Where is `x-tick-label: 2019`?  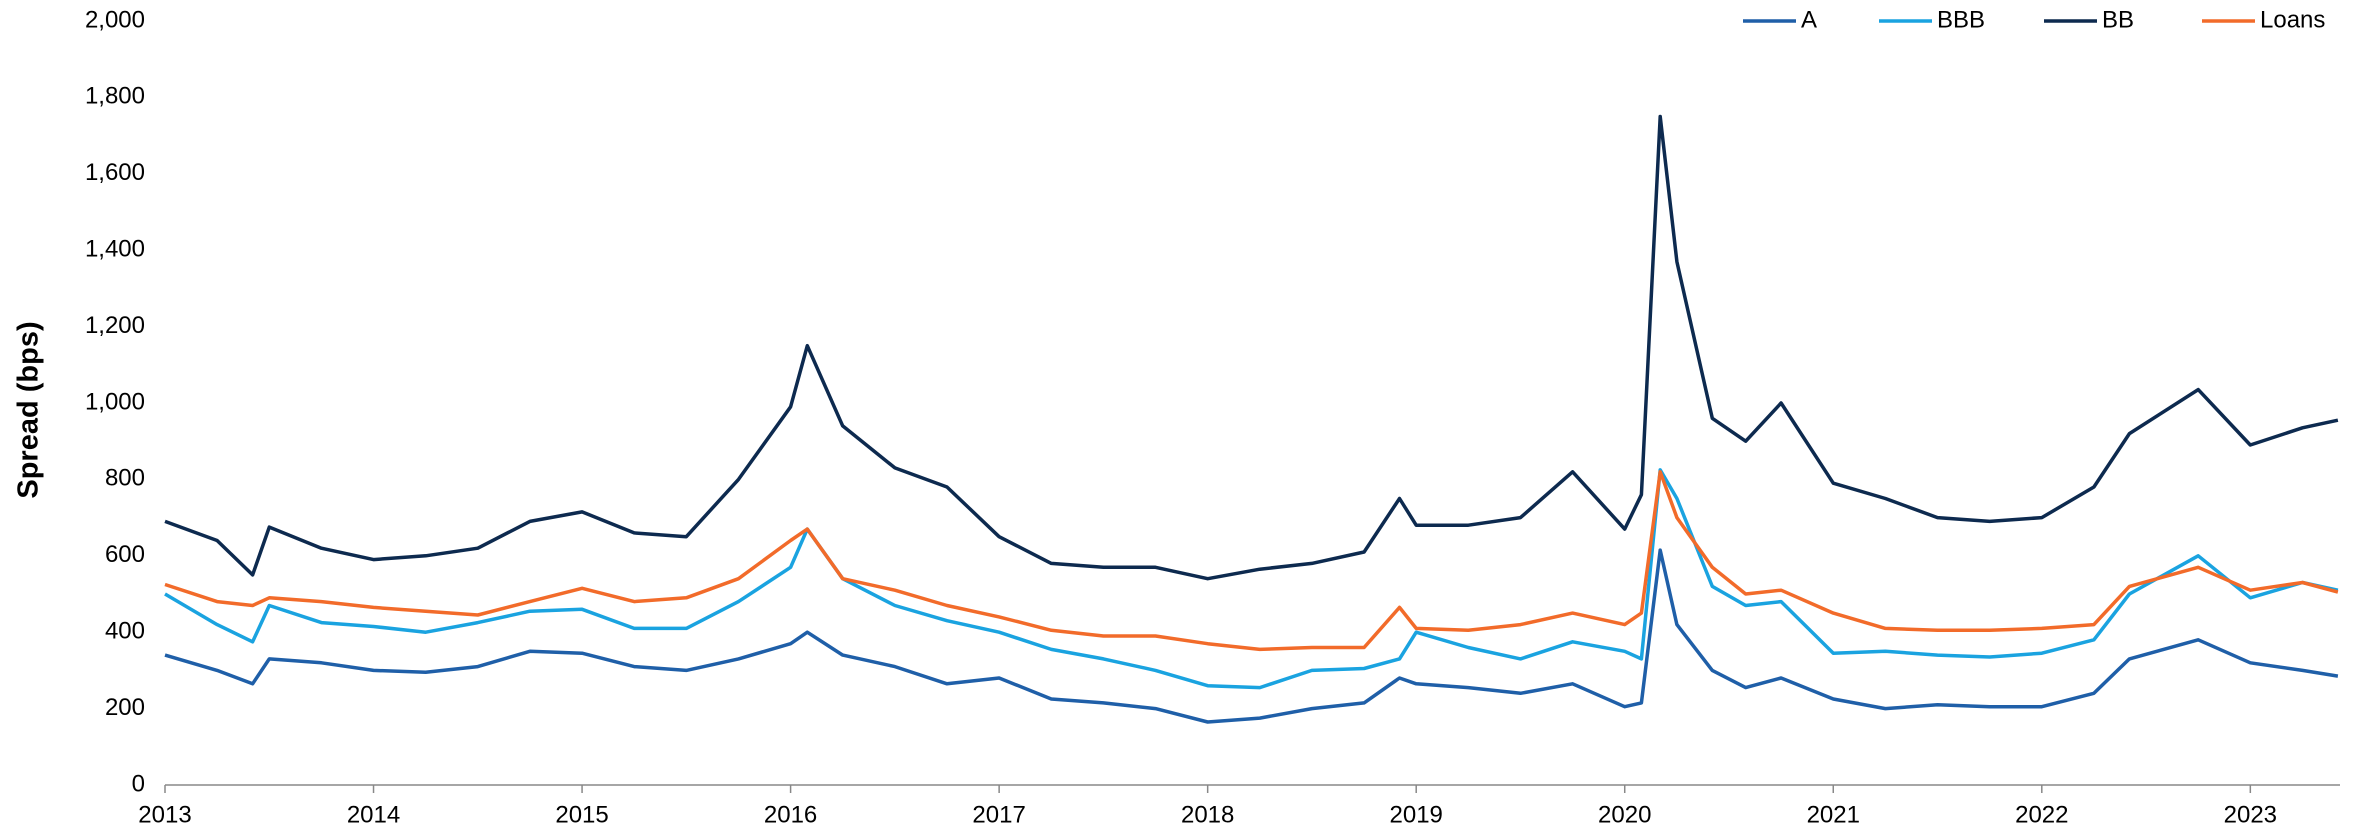
x-tick-label: 2019 is located at coordinates (1416, 814).